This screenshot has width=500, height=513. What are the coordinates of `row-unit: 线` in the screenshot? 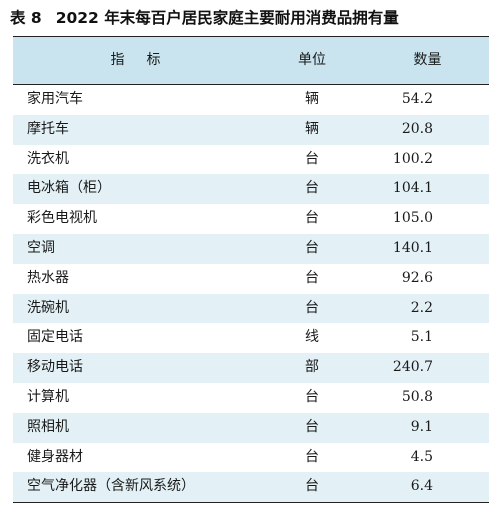 It's located at (312, 337).